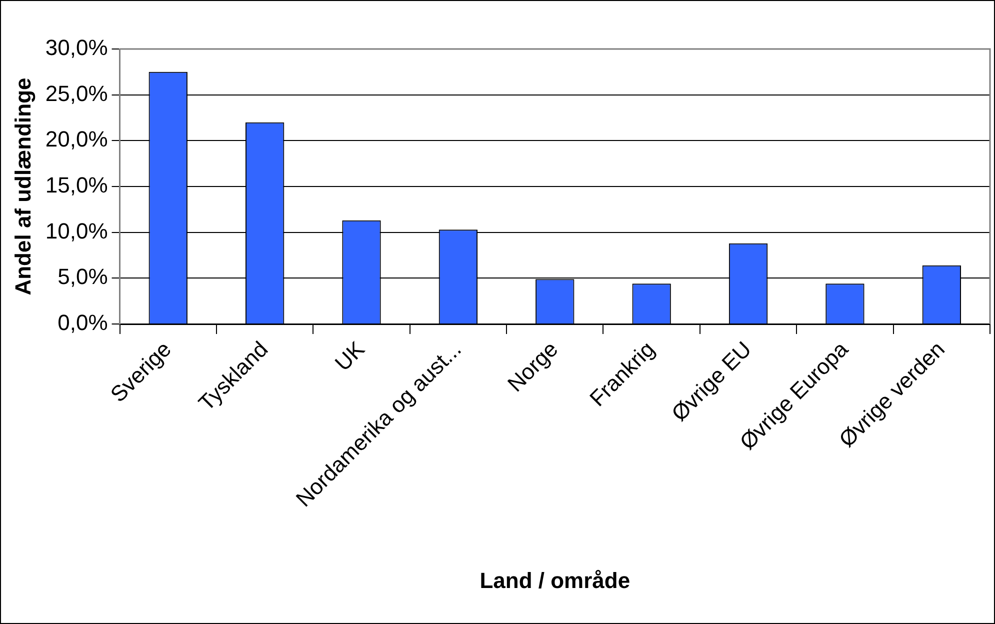  I want to click on x-axis-title: Land / område, so click(555, 580).